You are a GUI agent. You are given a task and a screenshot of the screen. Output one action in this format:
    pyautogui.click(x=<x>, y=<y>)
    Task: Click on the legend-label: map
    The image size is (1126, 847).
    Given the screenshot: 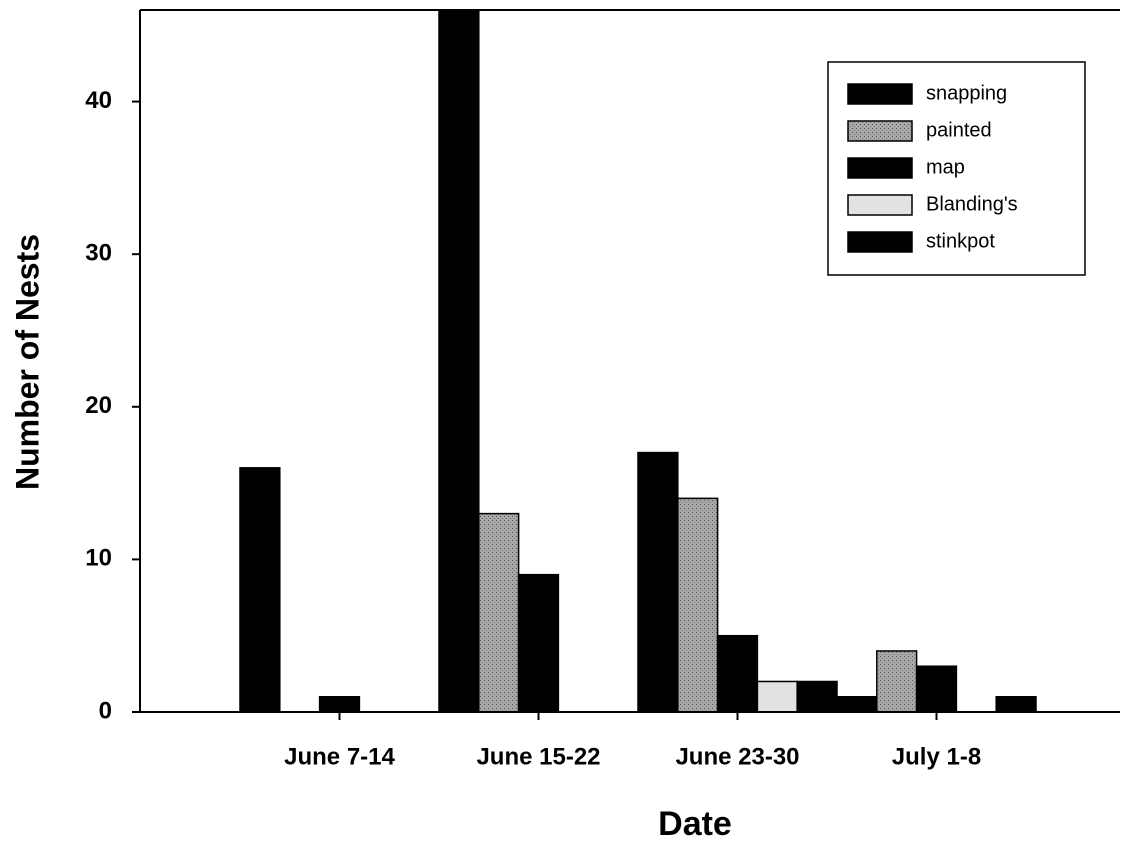 What is the action you would take?
    pyautogui.click(x=945, y=167)
    